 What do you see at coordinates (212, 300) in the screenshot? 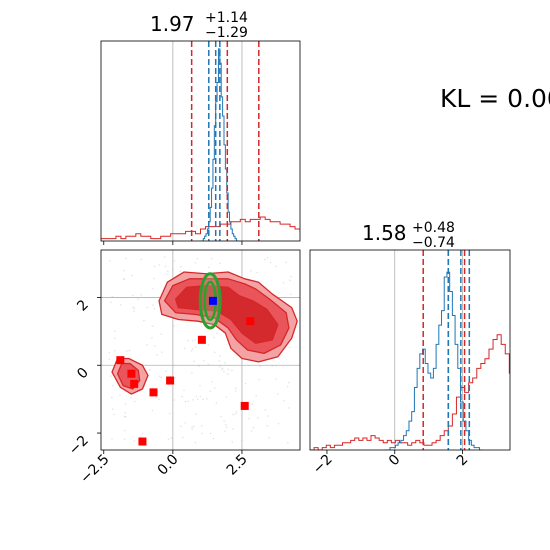
I see `blue-square-marker` at bounding box center [212, 300].